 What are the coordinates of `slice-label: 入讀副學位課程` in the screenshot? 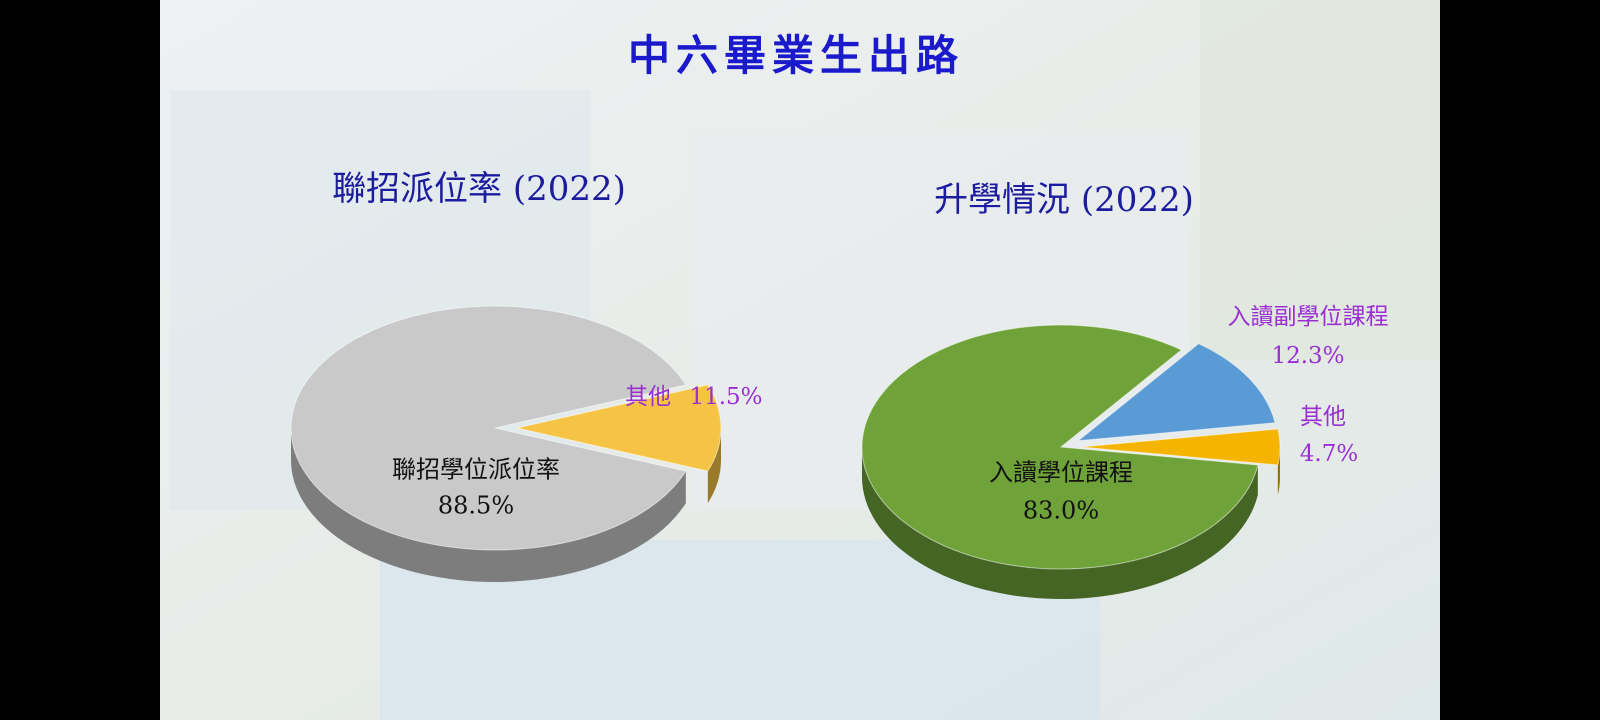 It's located at (1308, 317).